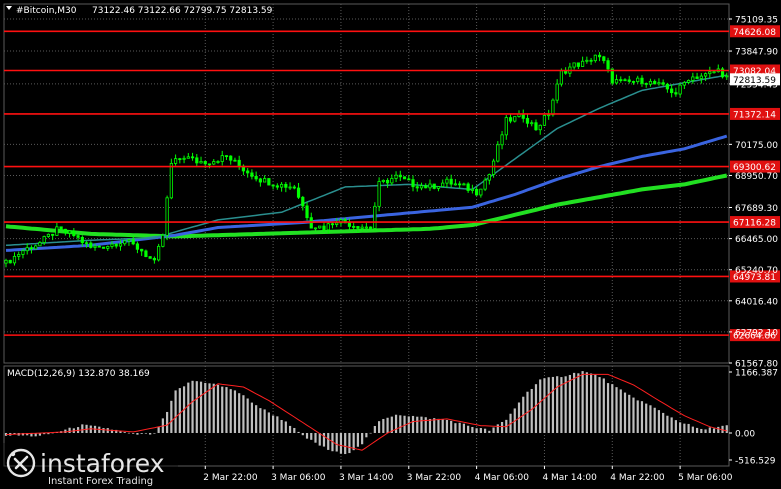  Describe the element at coordinates (756, 271) in the screenshot. I see `price-label: 65240.70` at that location.